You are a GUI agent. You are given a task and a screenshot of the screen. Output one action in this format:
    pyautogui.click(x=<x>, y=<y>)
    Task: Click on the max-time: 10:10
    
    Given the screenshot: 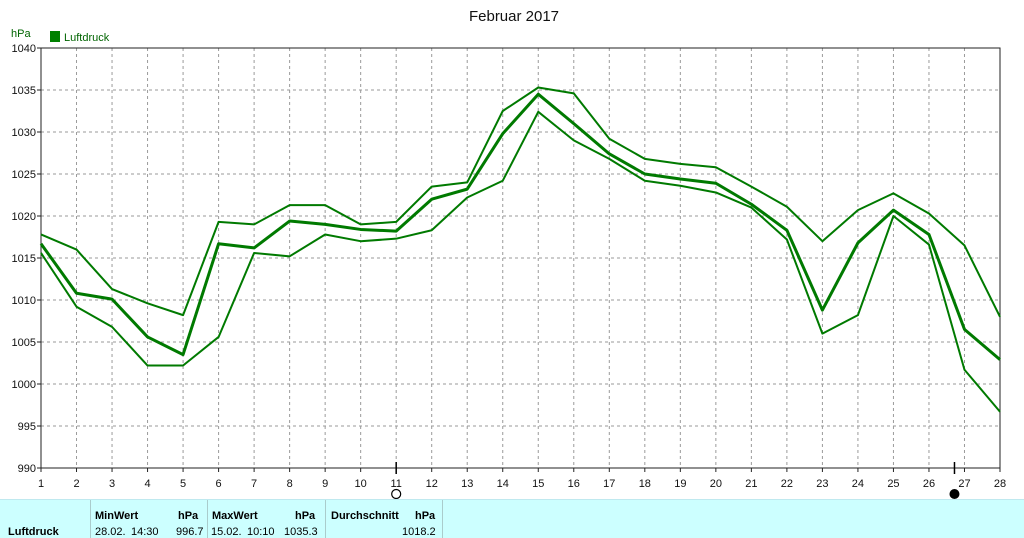 What is the action you would take?
    pyautogui.click(x=261, y=532)
    